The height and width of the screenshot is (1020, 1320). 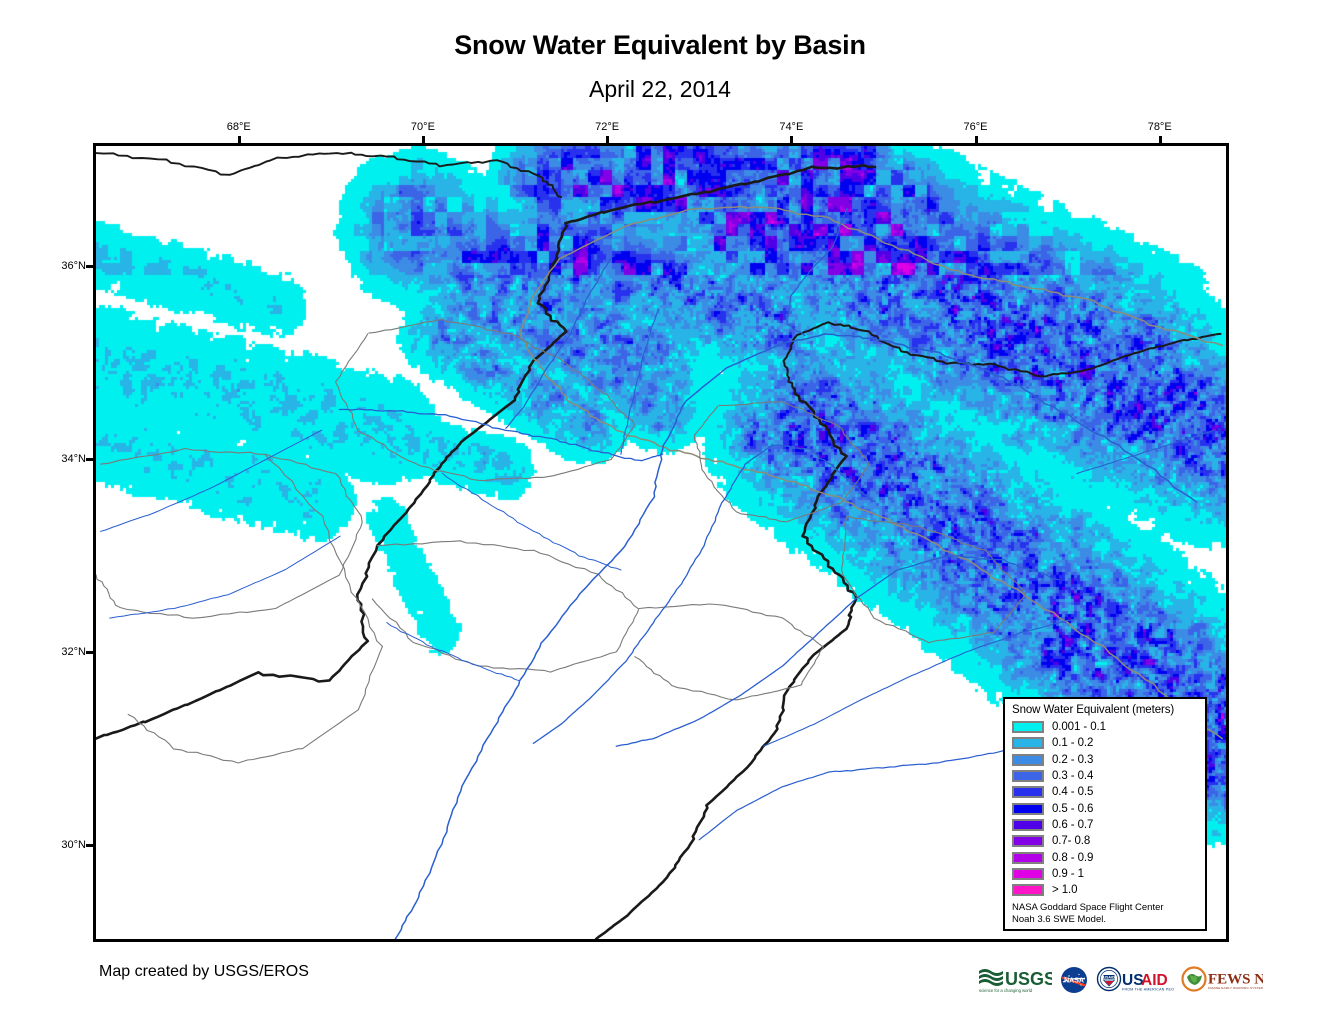 What do you see at coordinates (1093, 710) in the screenshot?
I see `legend-title: Snow Water Equivalent (meters)` at bounding box center [1093, 710].